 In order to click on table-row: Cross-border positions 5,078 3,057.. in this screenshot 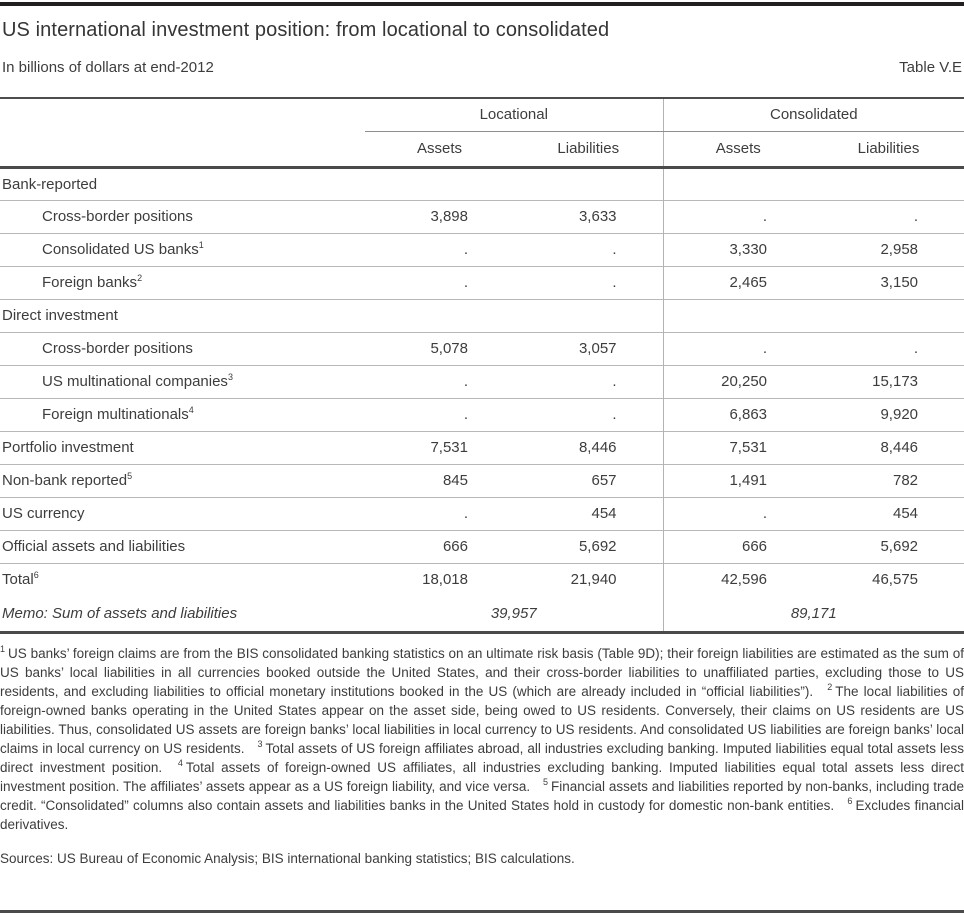, I will do `click(482, 348)`.